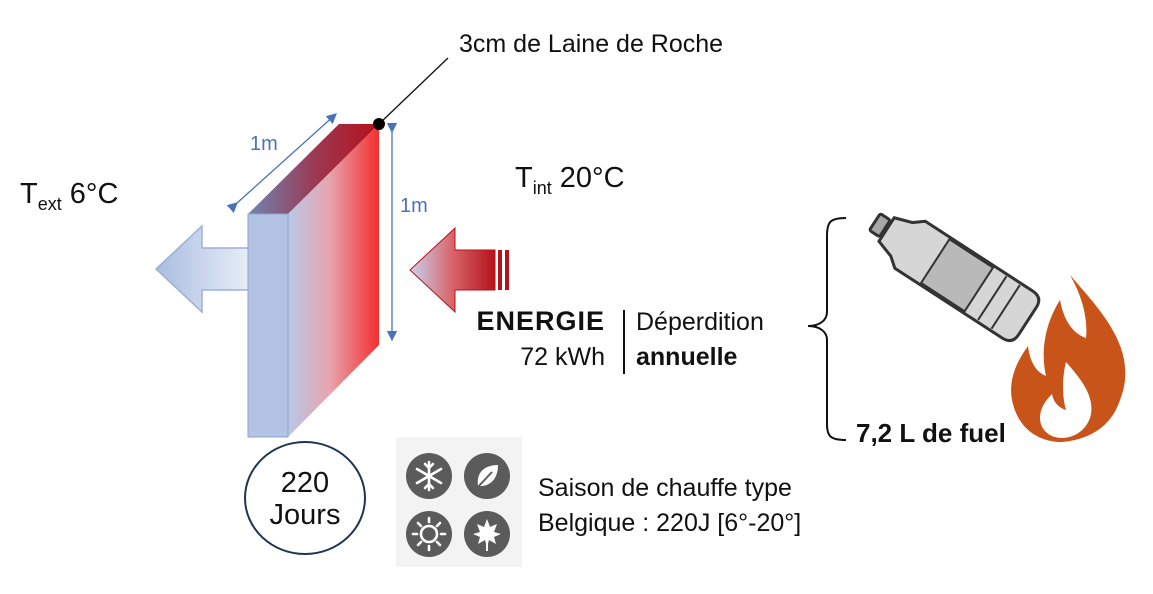  Describe the element at coordinates (665, 488) in the screenshot. I see `season-label-line1: Saison de chauffe type` at that location.